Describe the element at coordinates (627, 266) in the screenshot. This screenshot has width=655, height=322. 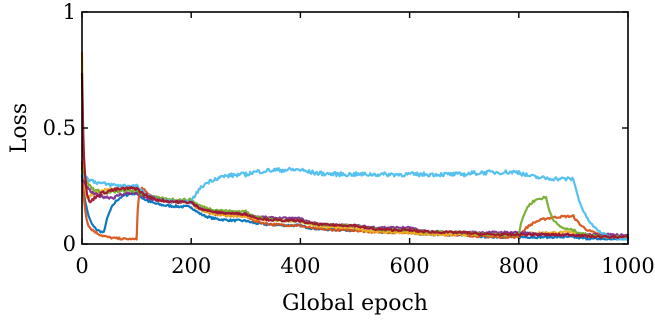
I see `x-tick-label: 1000` at that location.